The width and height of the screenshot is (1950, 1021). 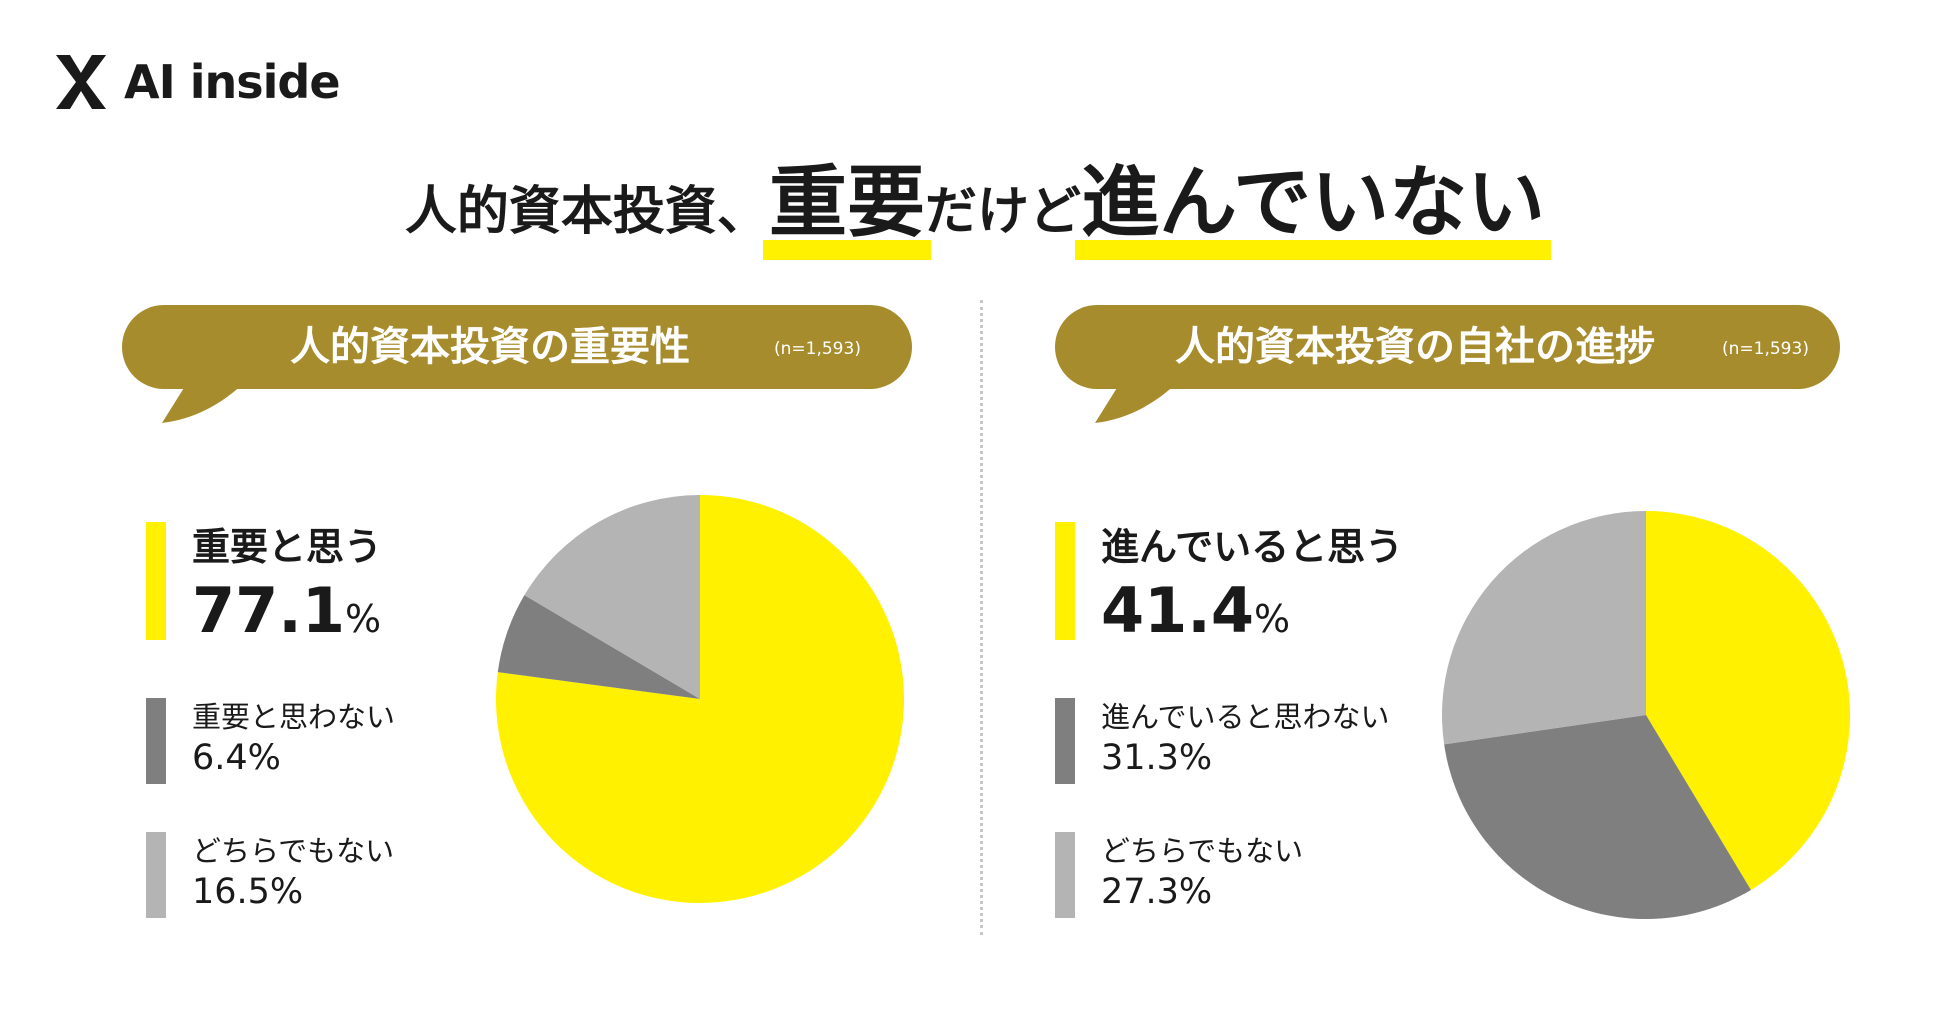 I want to click on left-chart-sample-size: (n=1,593), so click(x=817, y=349).